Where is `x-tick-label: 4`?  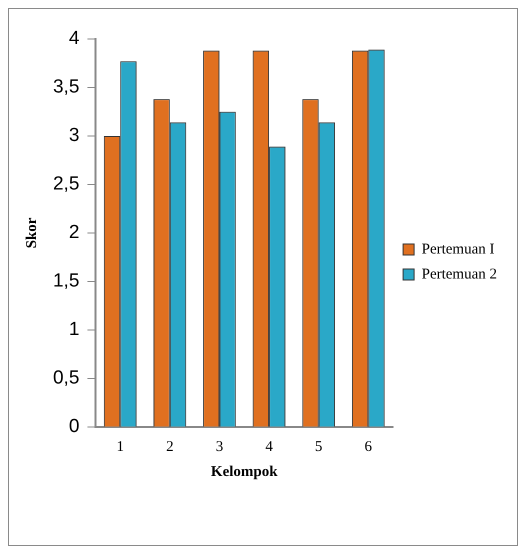
x-tick-label: 4 is located at coordinates (269, 446).